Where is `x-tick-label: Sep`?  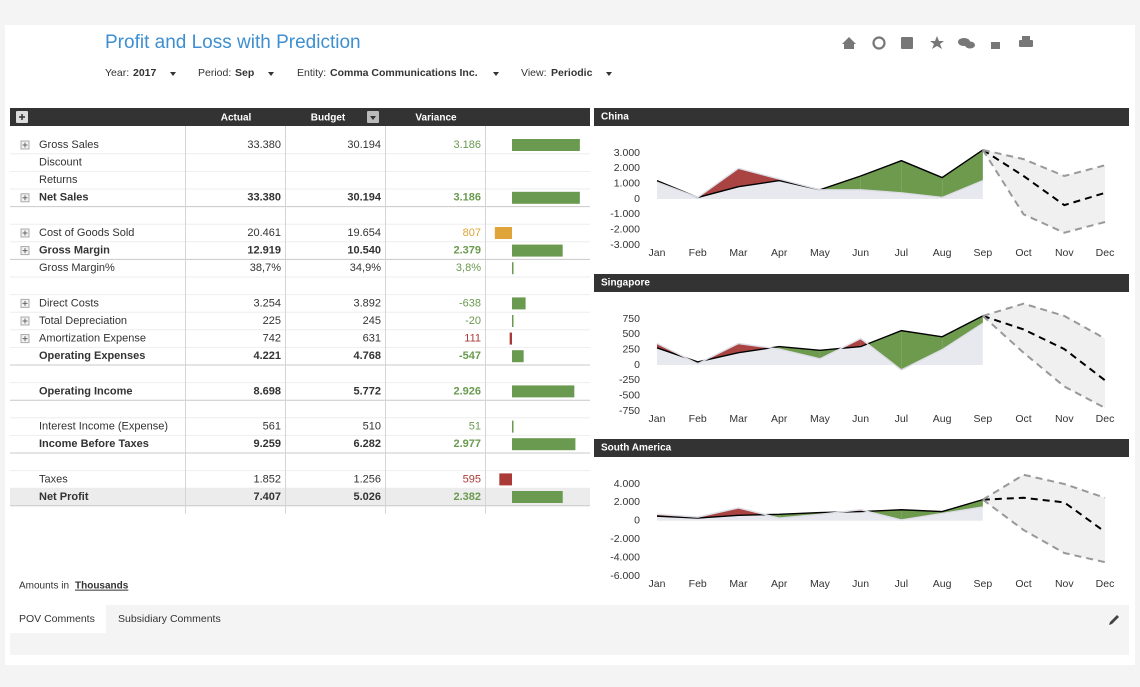 x-tick-label: Sep is located at coordinates (982, 253).